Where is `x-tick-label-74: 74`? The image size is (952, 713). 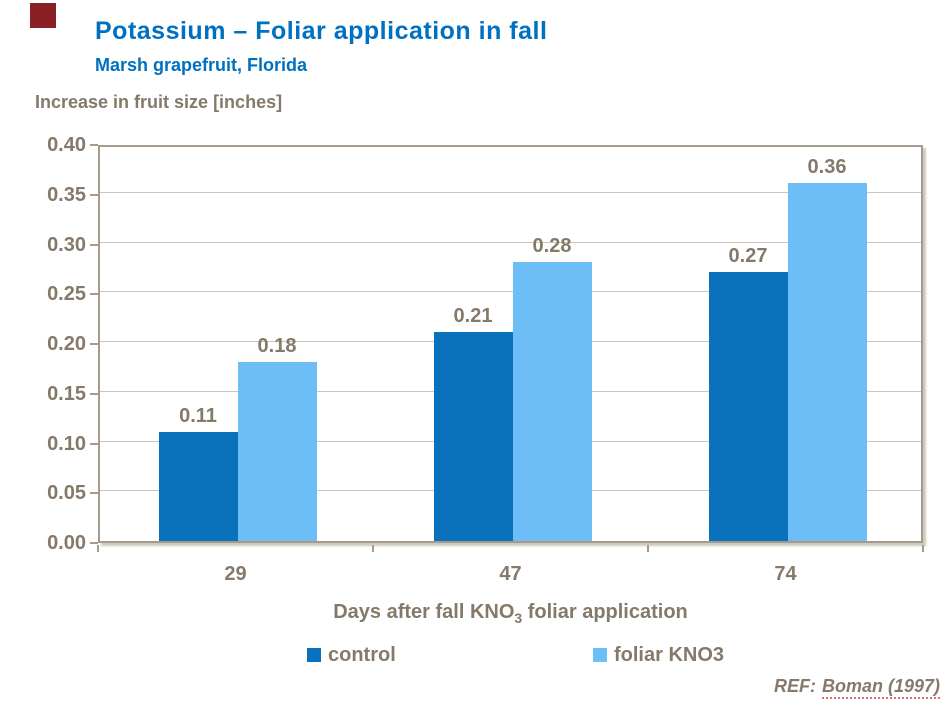 x-tick-label-74: 74 is located at coordinates (785, 574).